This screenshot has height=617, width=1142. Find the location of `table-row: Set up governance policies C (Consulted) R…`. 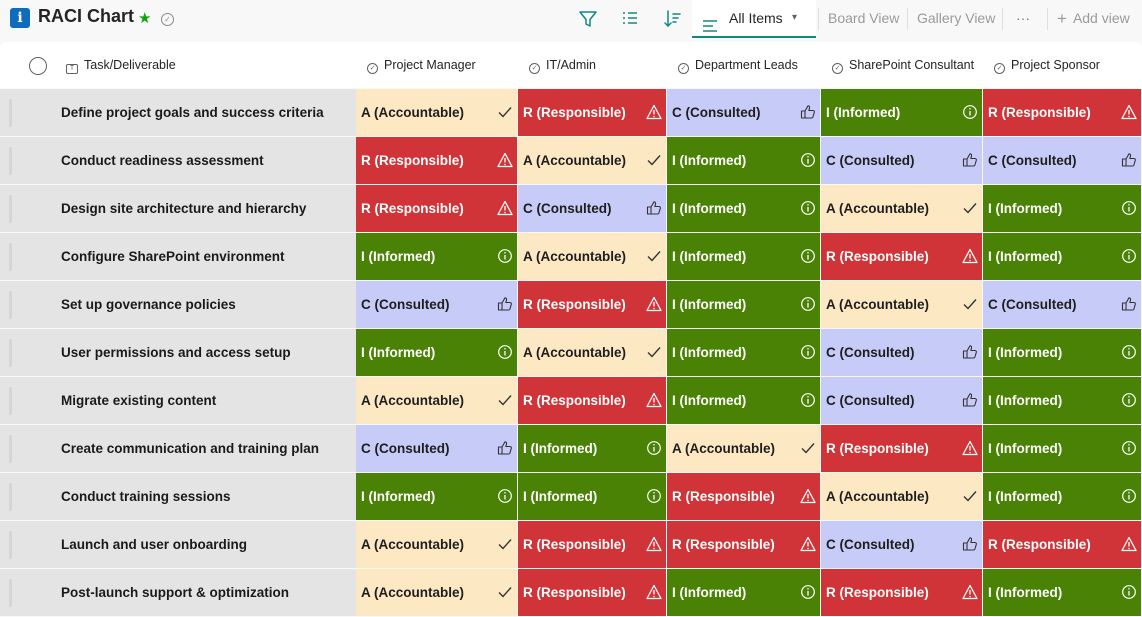

table-row: Set up governance policies C (Consulted) R… is located at coordinates (571, 305).